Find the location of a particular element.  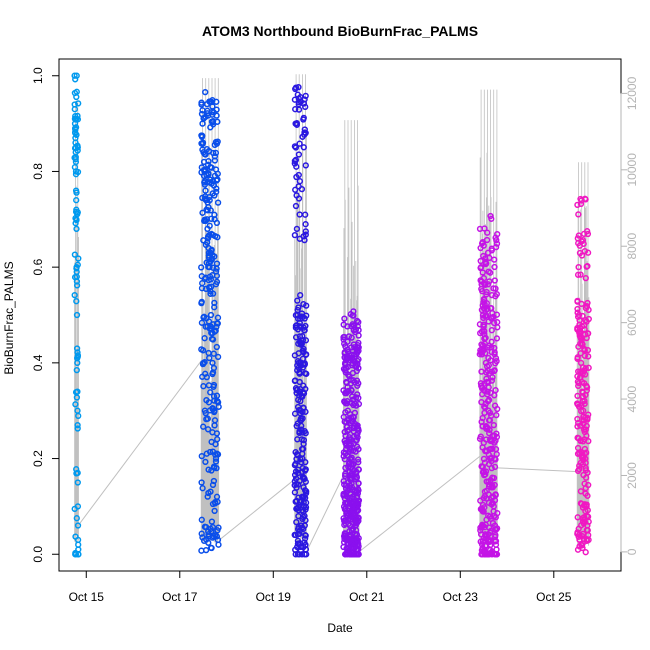

x-axis-label: Date is located at coordinates (340, 628).